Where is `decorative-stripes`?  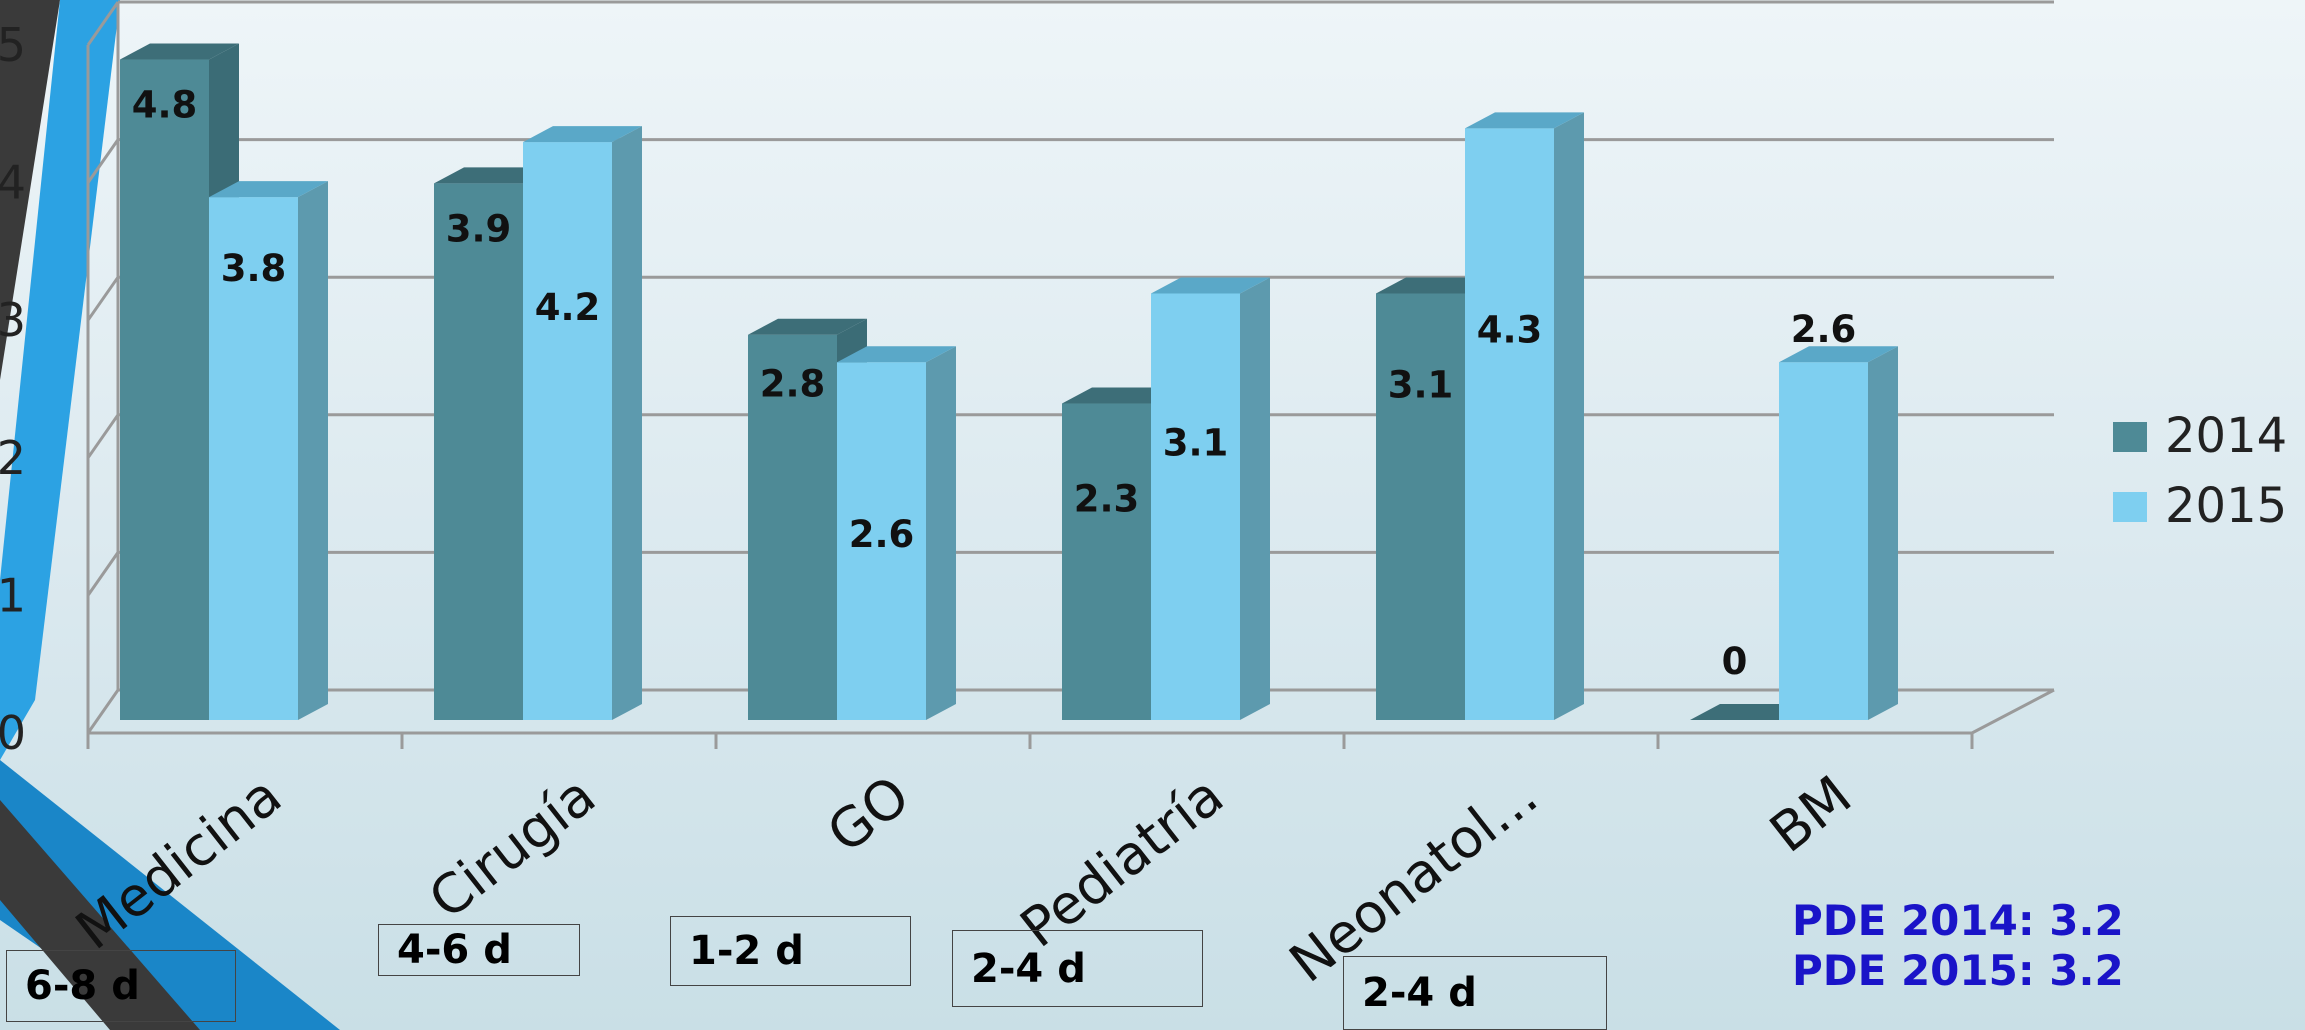 decorative-stripes is located at coordinates (170, 515).